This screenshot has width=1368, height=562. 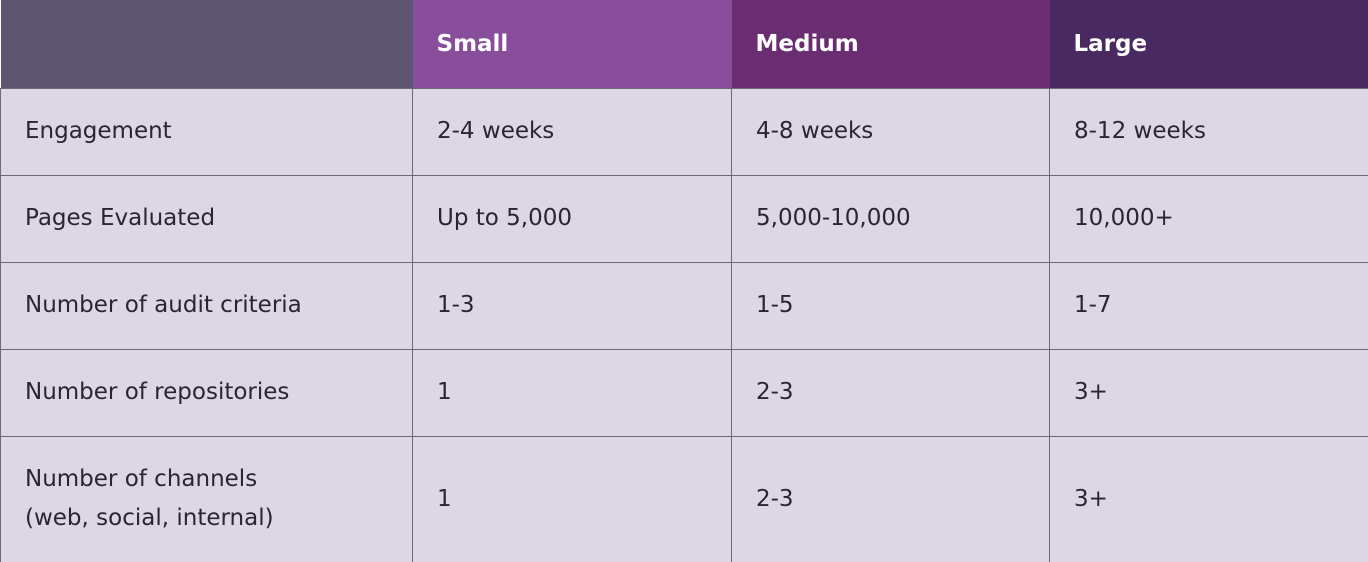 I want to click on row-label: Pages Evaluated, so click(x=206, y=218).